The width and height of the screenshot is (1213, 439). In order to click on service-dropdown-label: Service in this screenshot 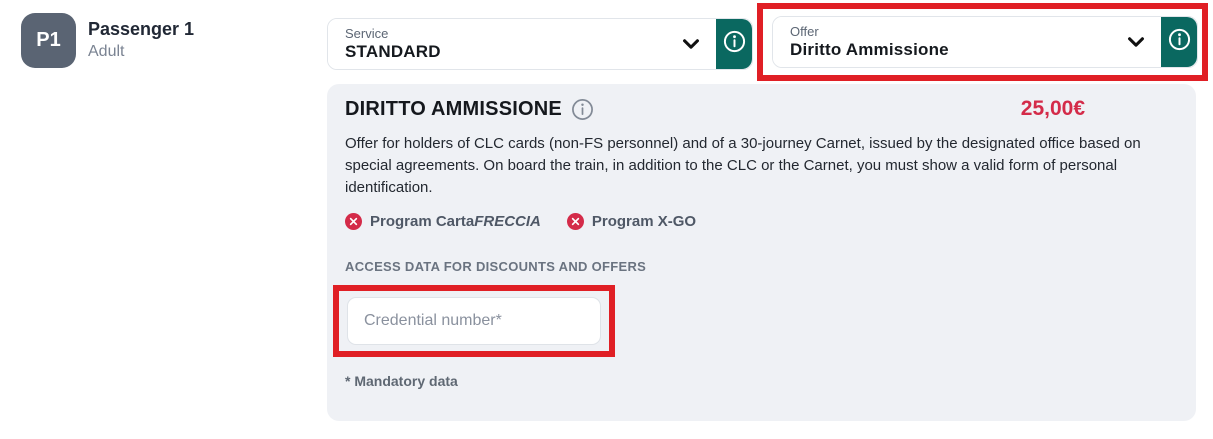, I will do `click(367, 33)`.